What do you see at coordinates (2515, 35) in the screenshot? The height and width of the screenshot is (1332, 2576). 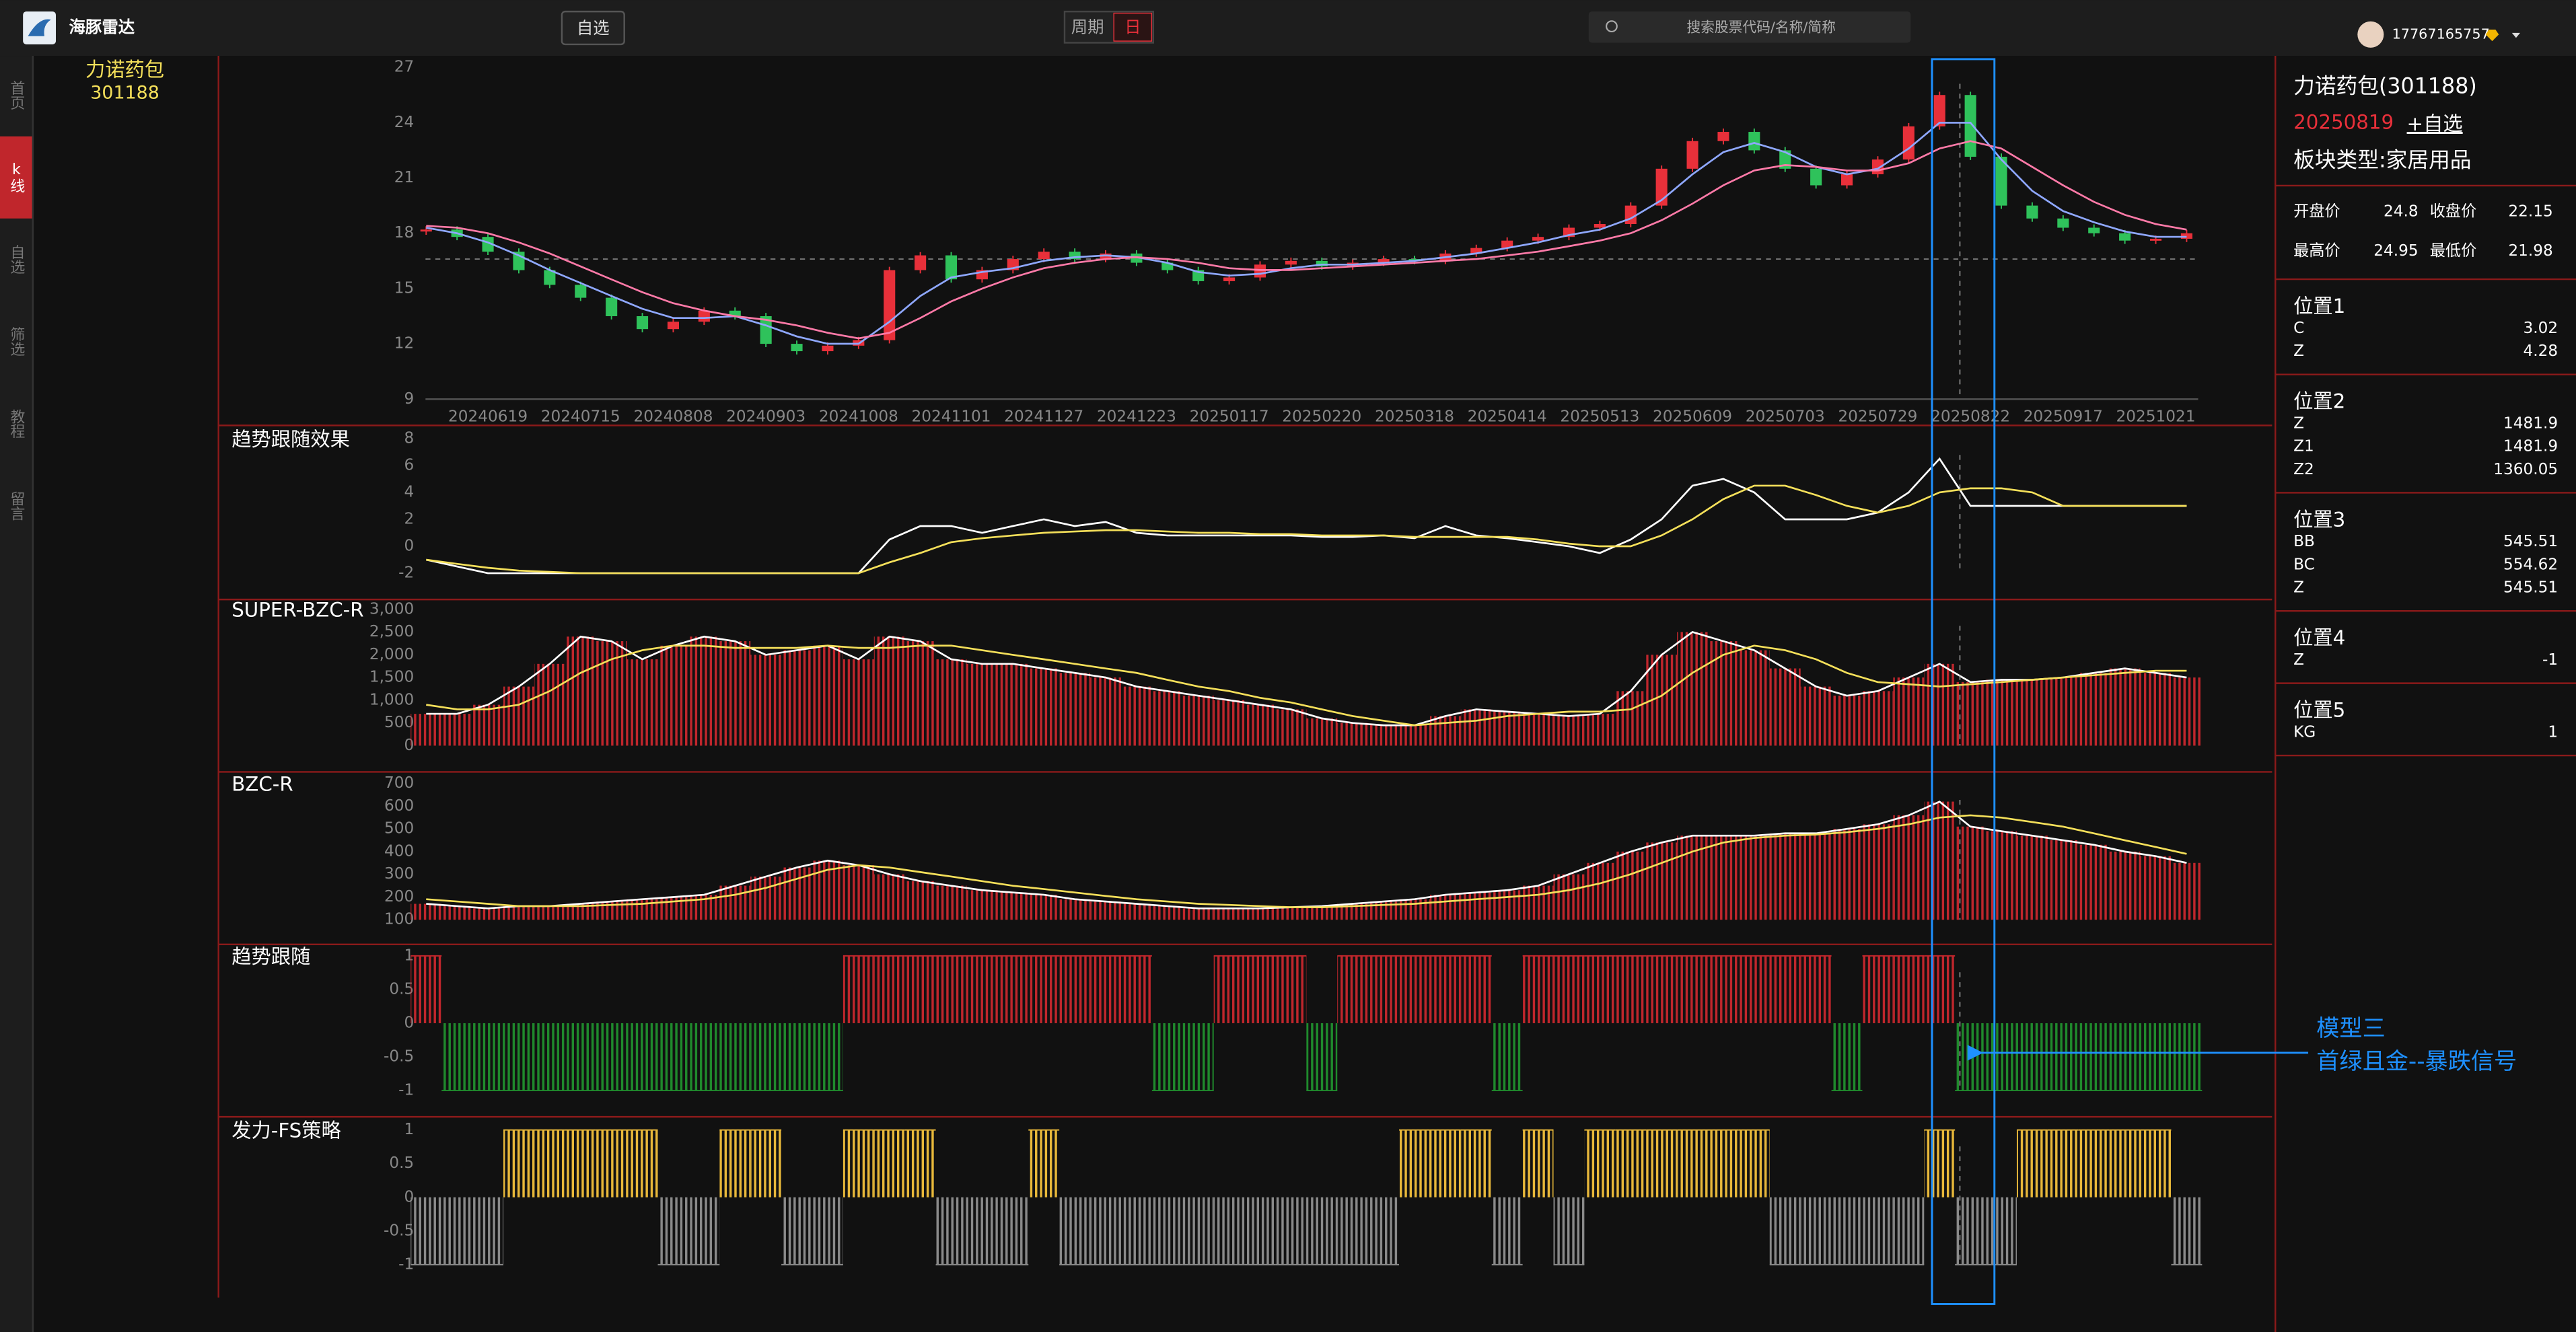 I see `dropdown-caret` at bounding box center [2515, 35].